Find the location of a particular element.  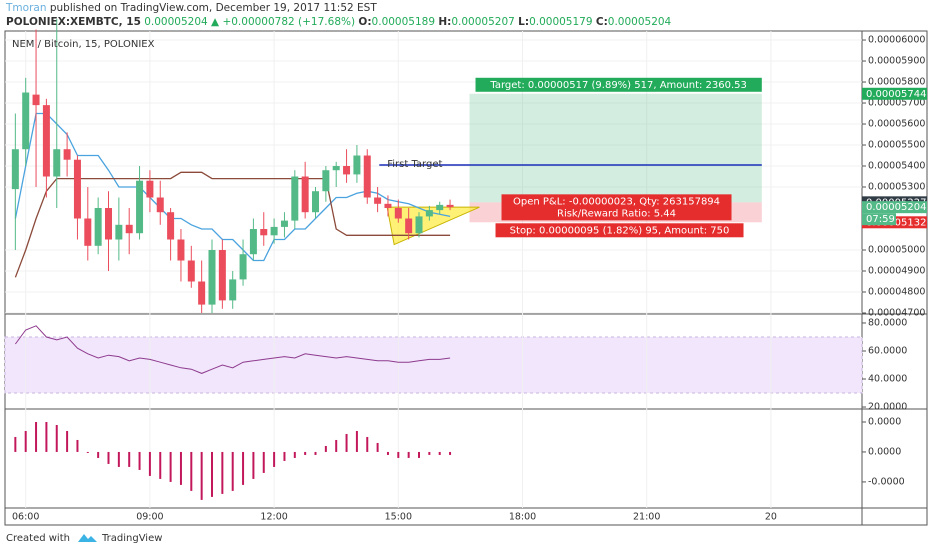

created-with: Created with is located at coordinates (38, 538).